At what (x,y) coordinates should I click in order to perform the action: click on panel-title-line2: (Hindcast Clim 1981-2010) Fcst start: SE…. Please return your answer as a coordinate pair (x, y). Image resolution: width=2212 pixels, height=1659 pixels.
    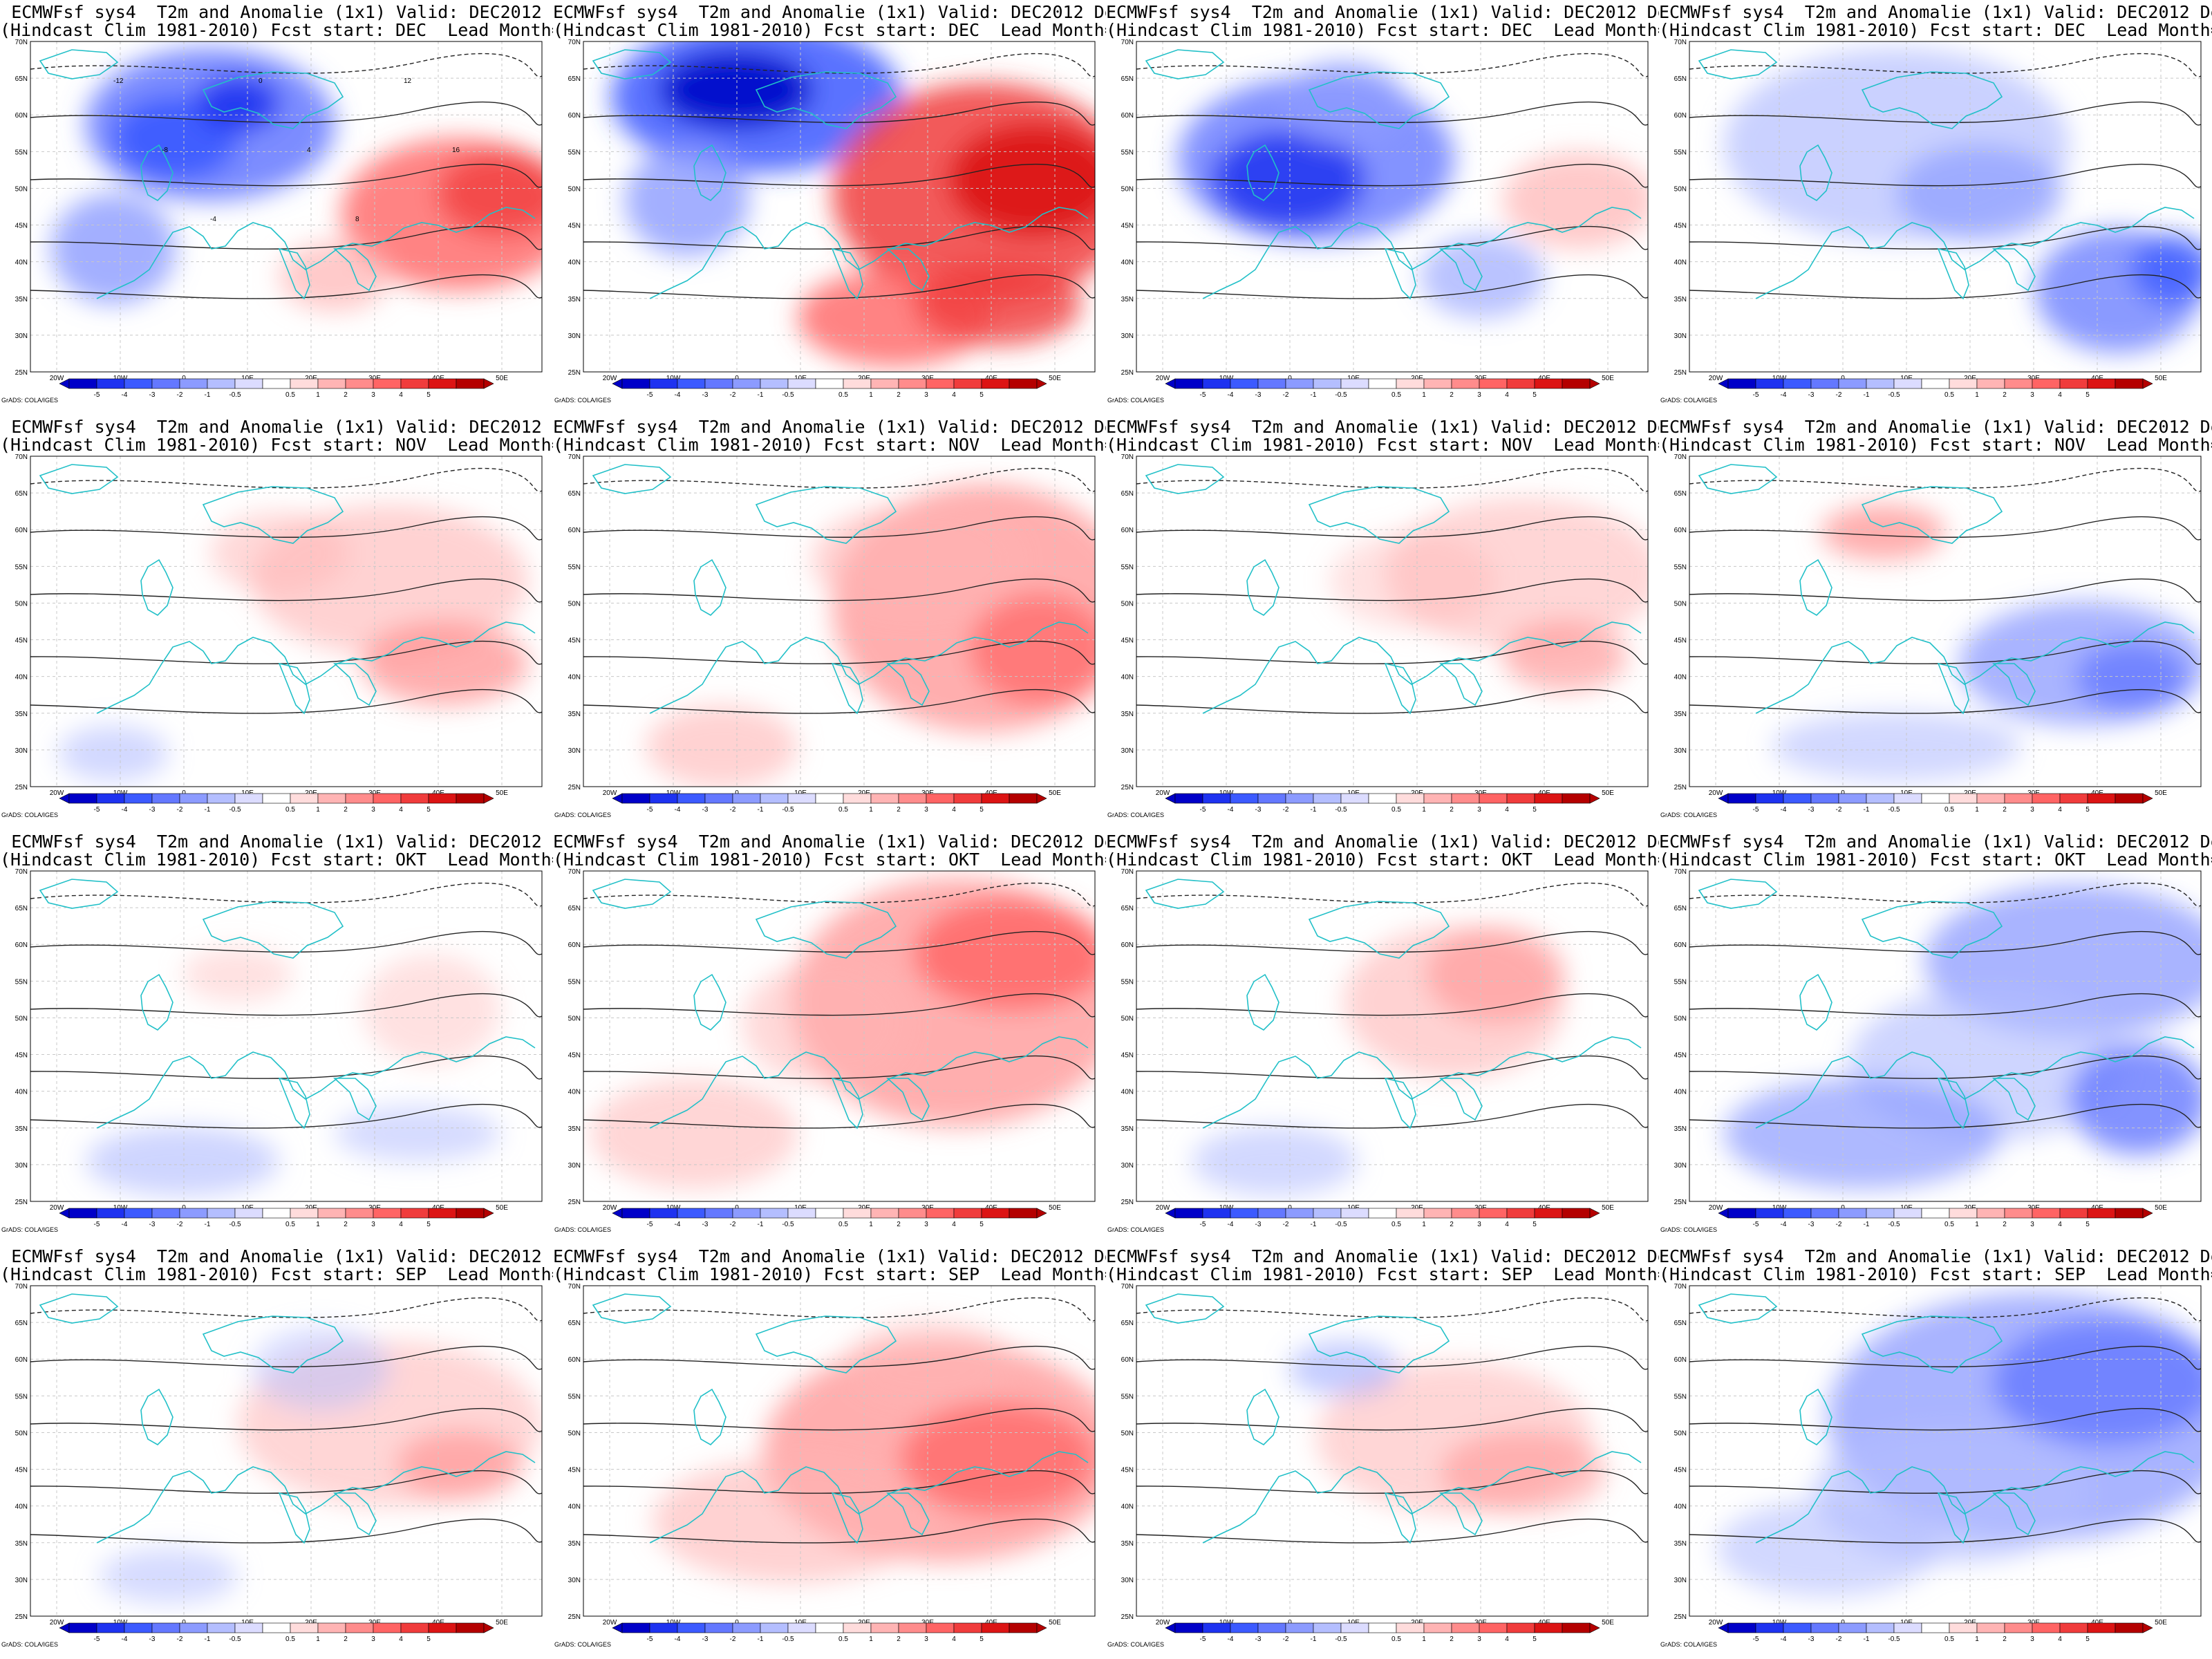
    Looking at the image, I should click on (829, 1274).